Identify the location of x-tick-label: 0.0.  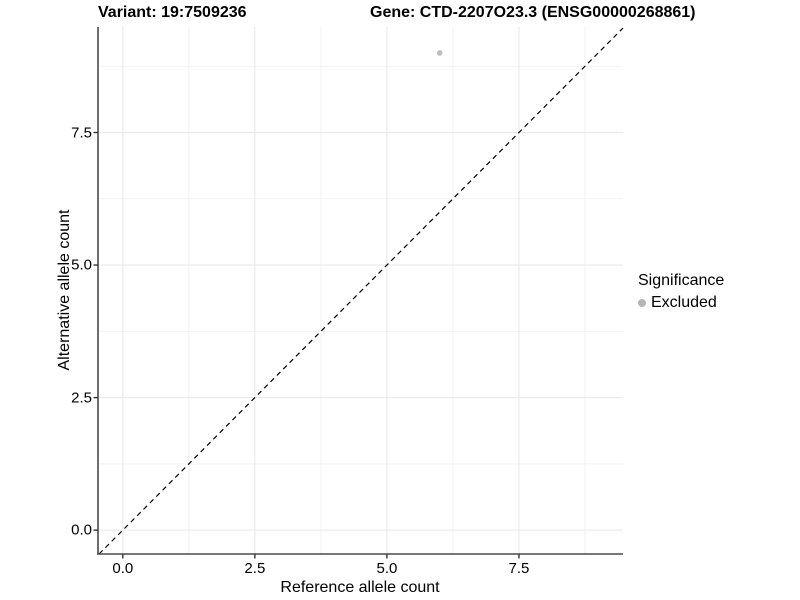
(123, 568).